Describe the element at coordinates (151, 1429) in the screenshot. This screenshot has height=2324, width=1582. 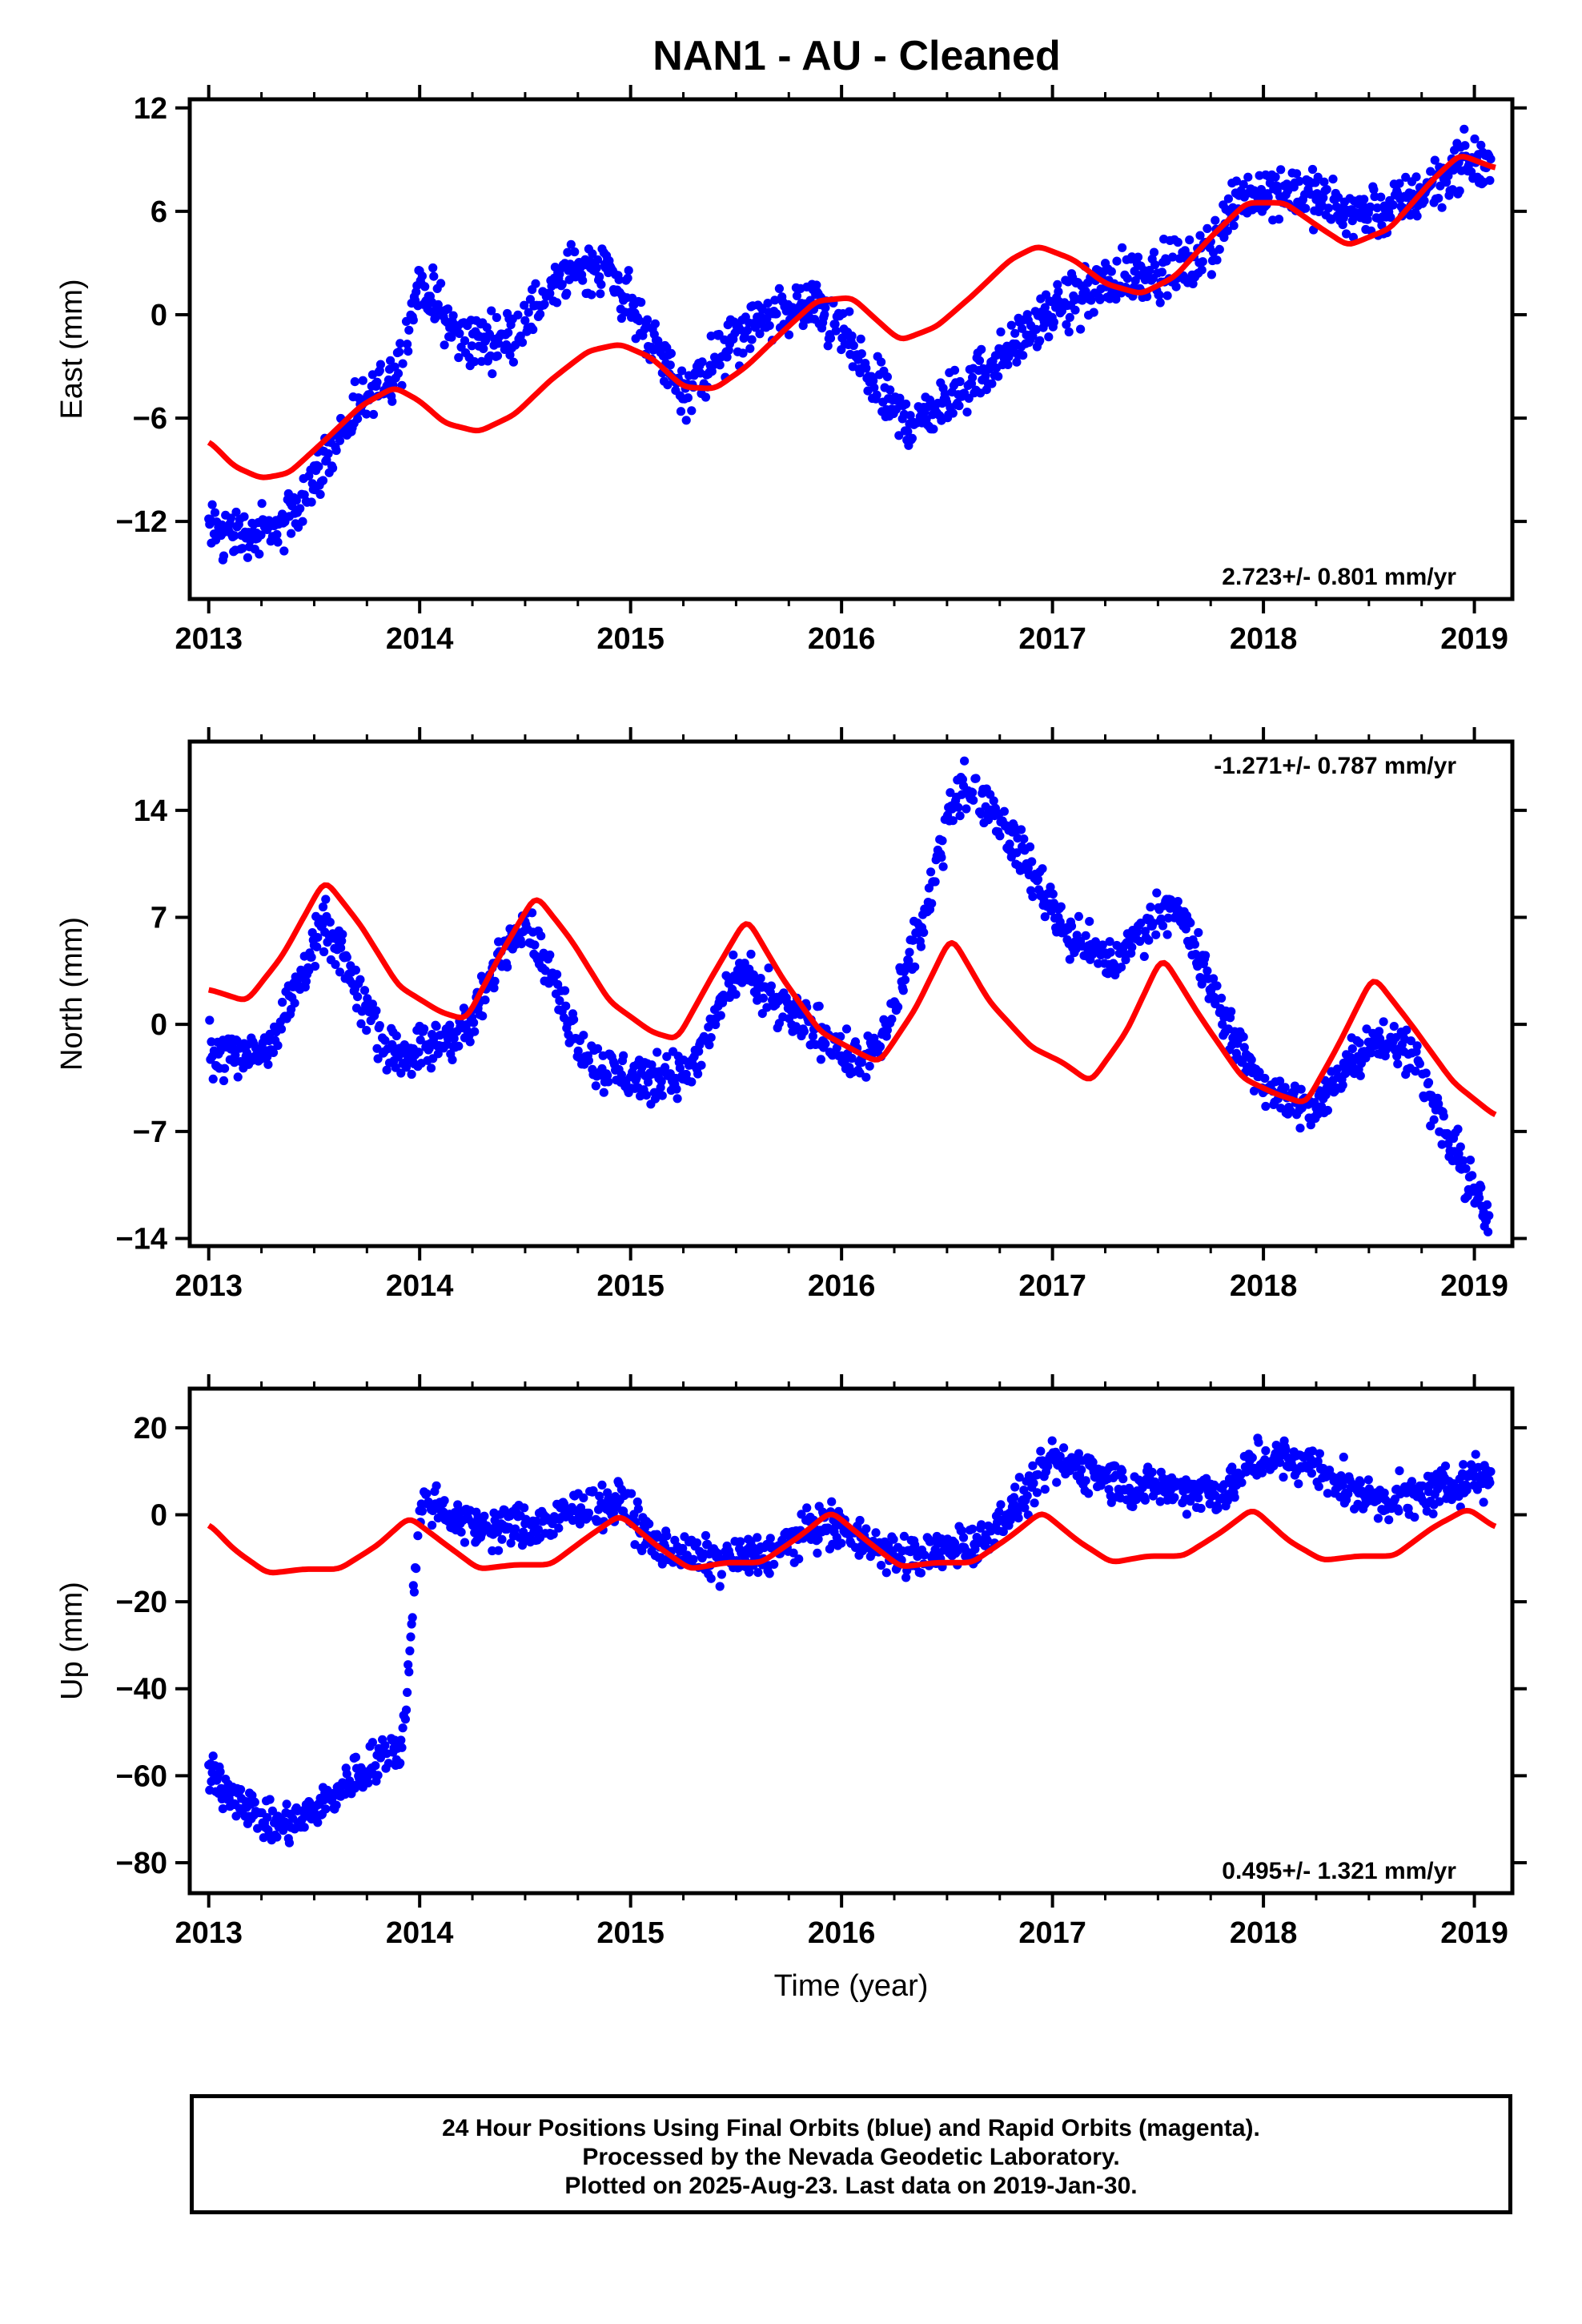
I see `y-tick-label: 20` at that location.